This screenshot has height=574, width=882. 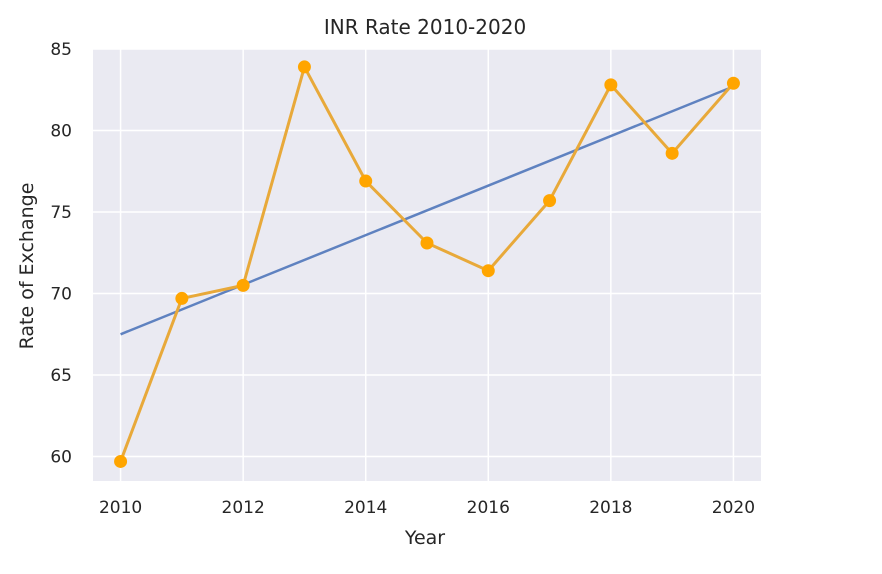 I want to click on y-tick-label: 60, so click(x=61, y=458).